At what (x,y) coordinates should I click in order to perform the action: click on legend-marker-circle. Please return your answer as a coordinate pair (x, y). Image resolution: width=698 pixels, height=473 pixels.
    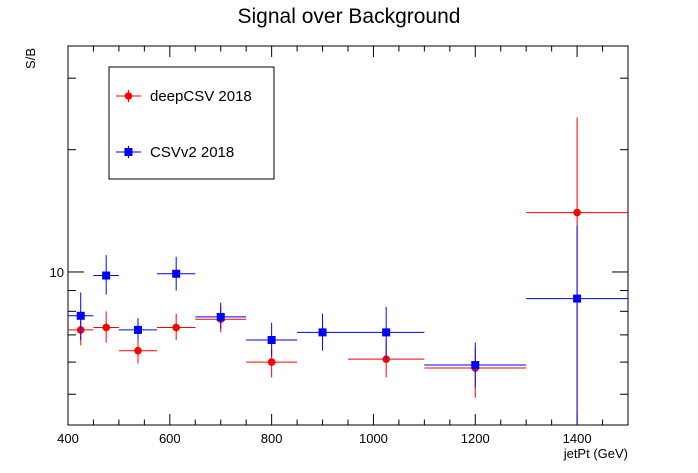
    Looking at the image, I should click on (128, 96).